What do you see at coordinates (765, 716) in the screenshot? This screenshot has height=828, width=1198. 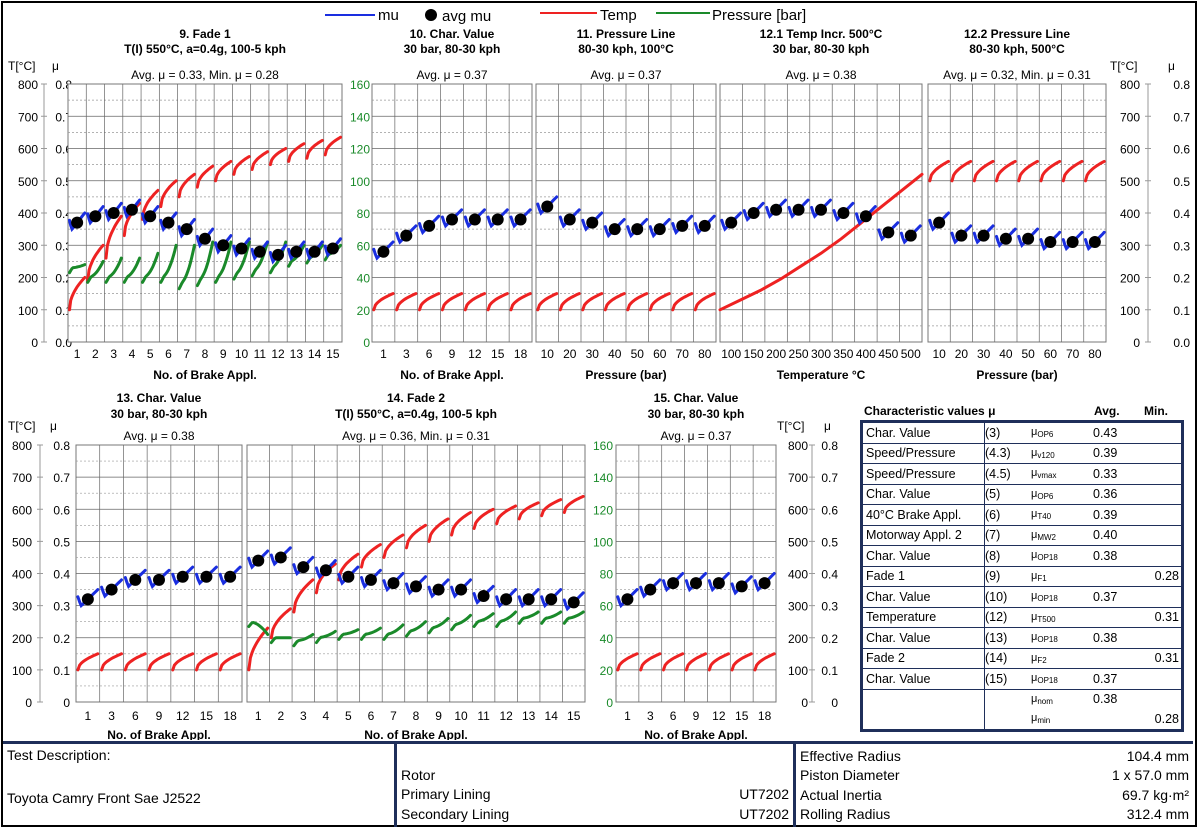 I see `x-tick-label: 18` at bounding box center [765, 716].